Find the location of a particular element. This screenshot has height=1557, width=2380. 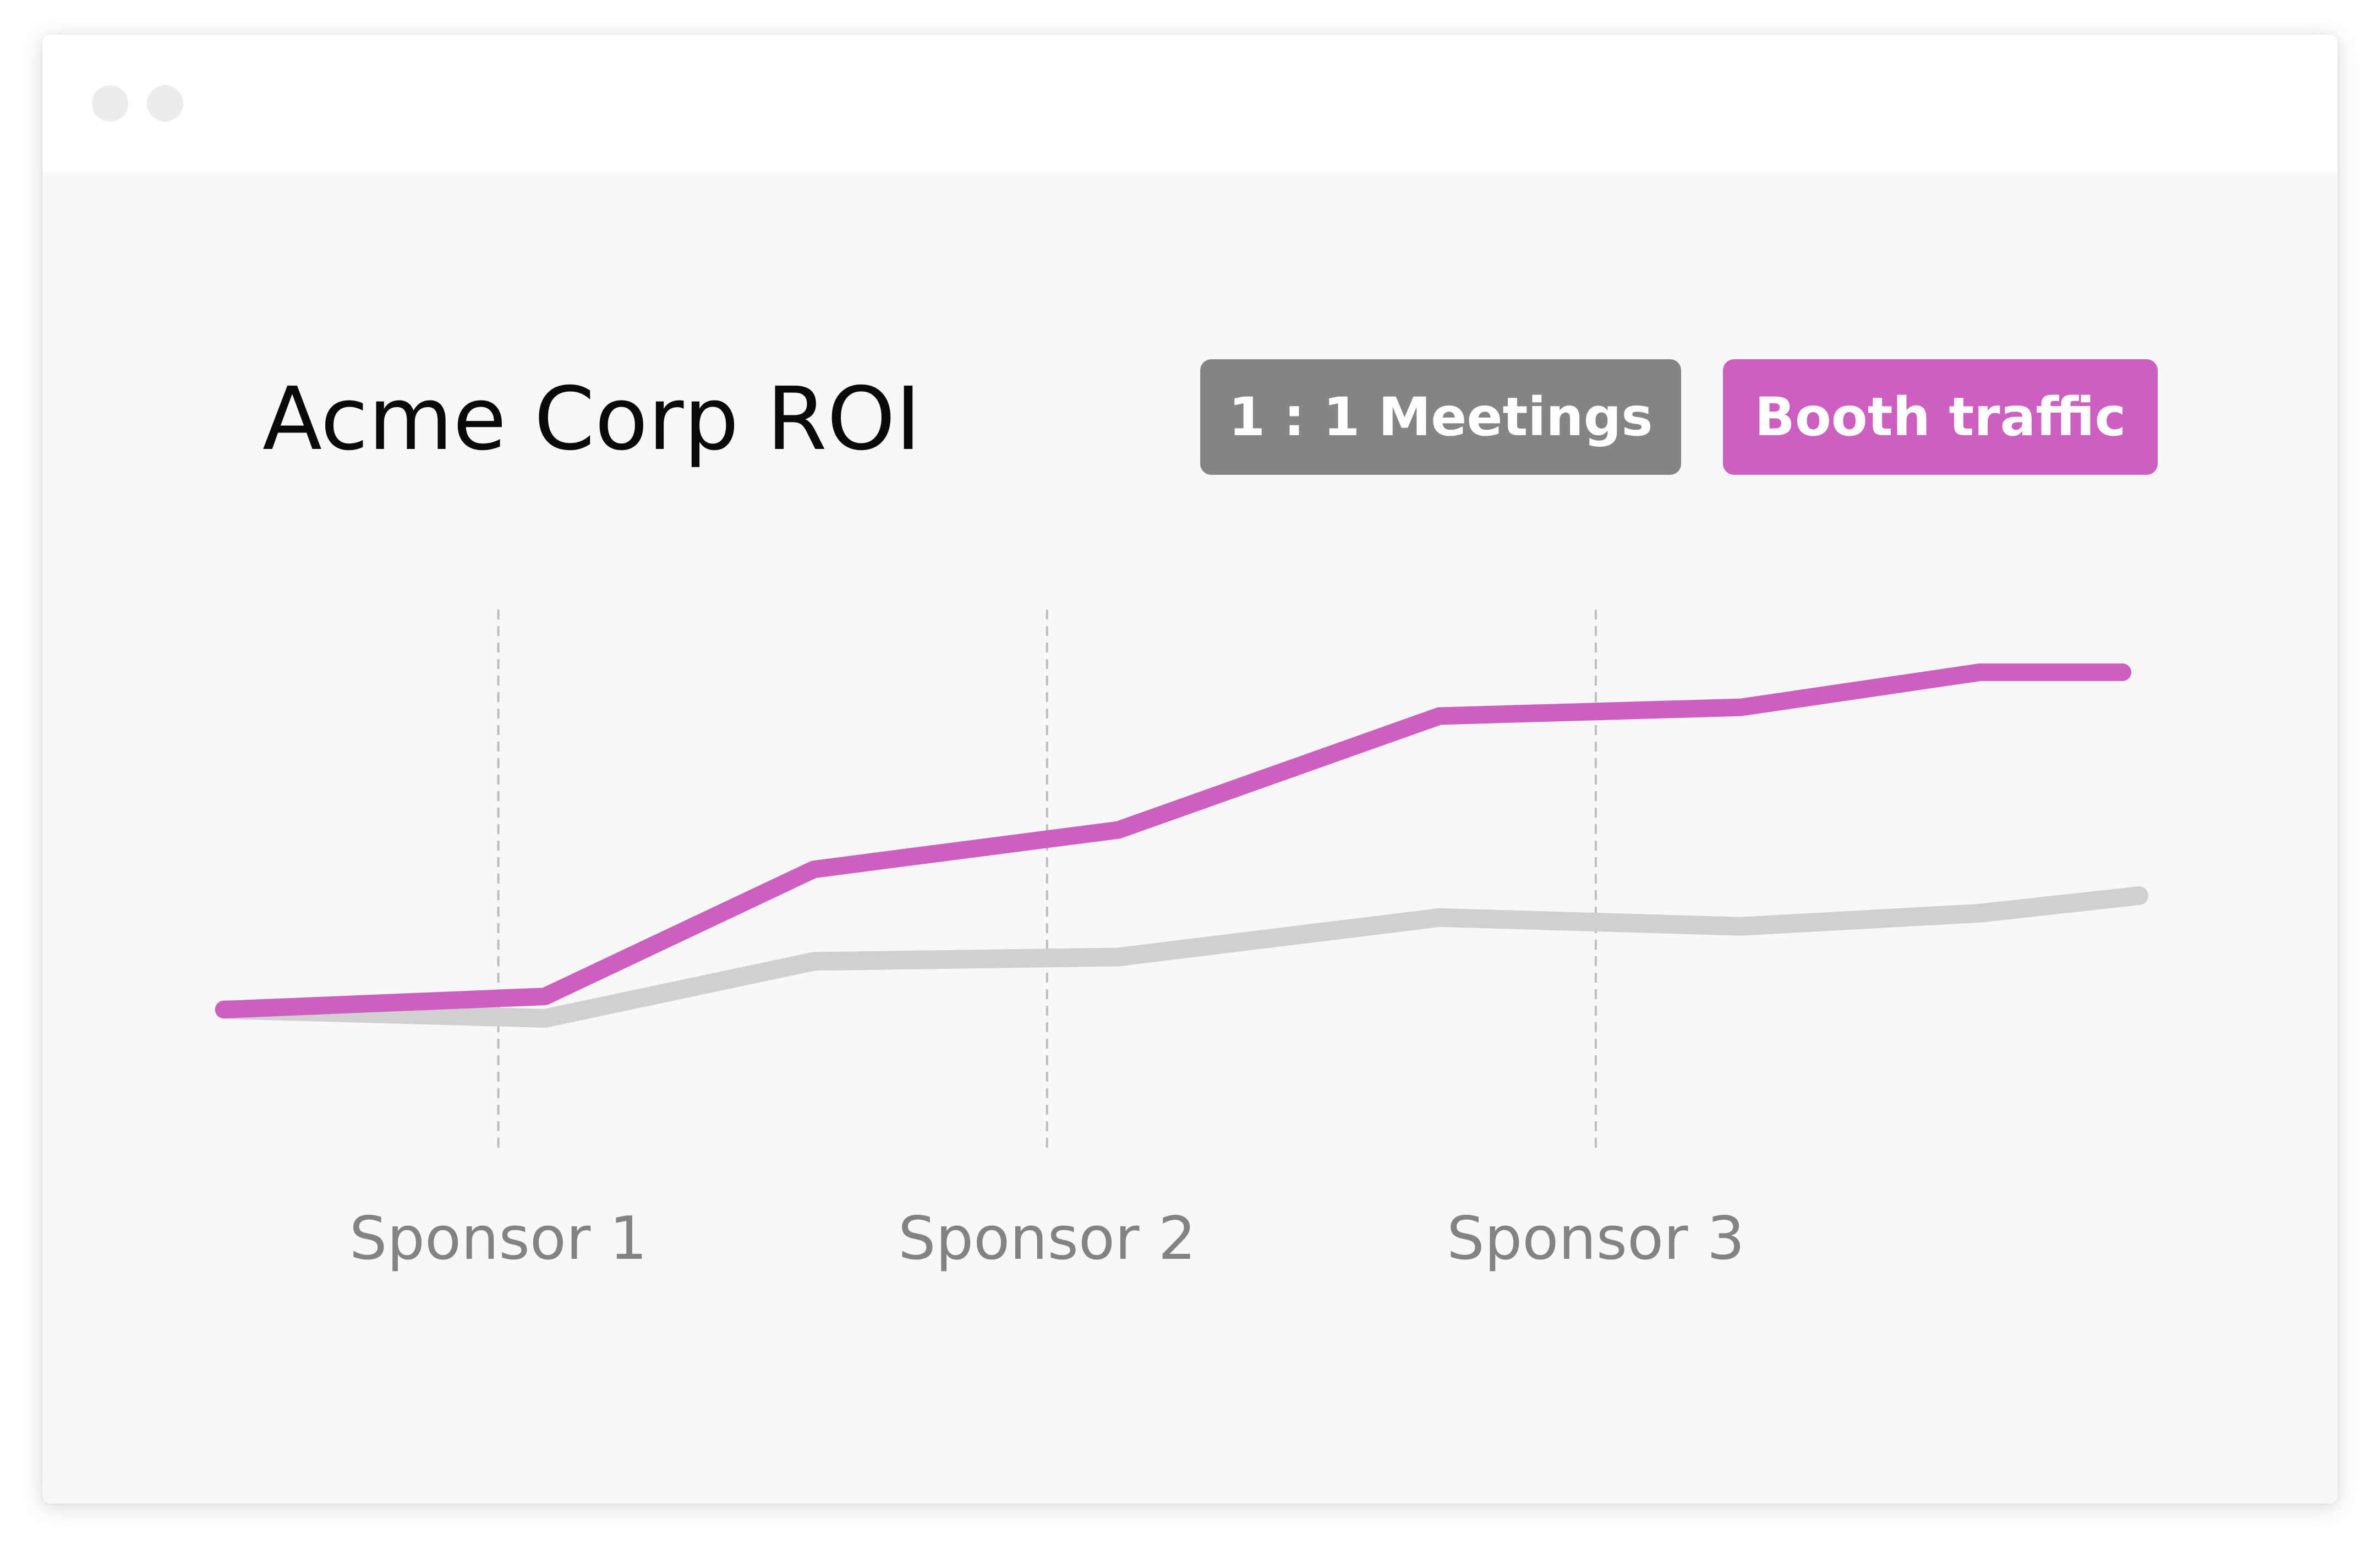

x-tick-label-2: Sponsor 2 is located at coordinates (1047, 1238).